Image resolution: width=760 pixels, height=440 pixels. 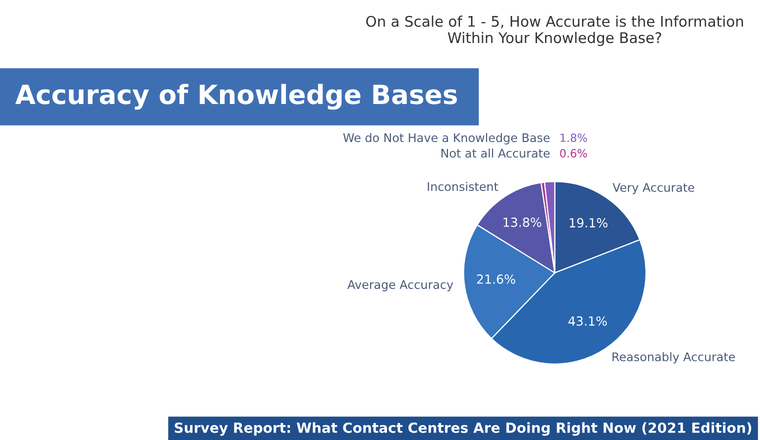 I want to click on data-label: 13.8%, so click(x=523, y=222).